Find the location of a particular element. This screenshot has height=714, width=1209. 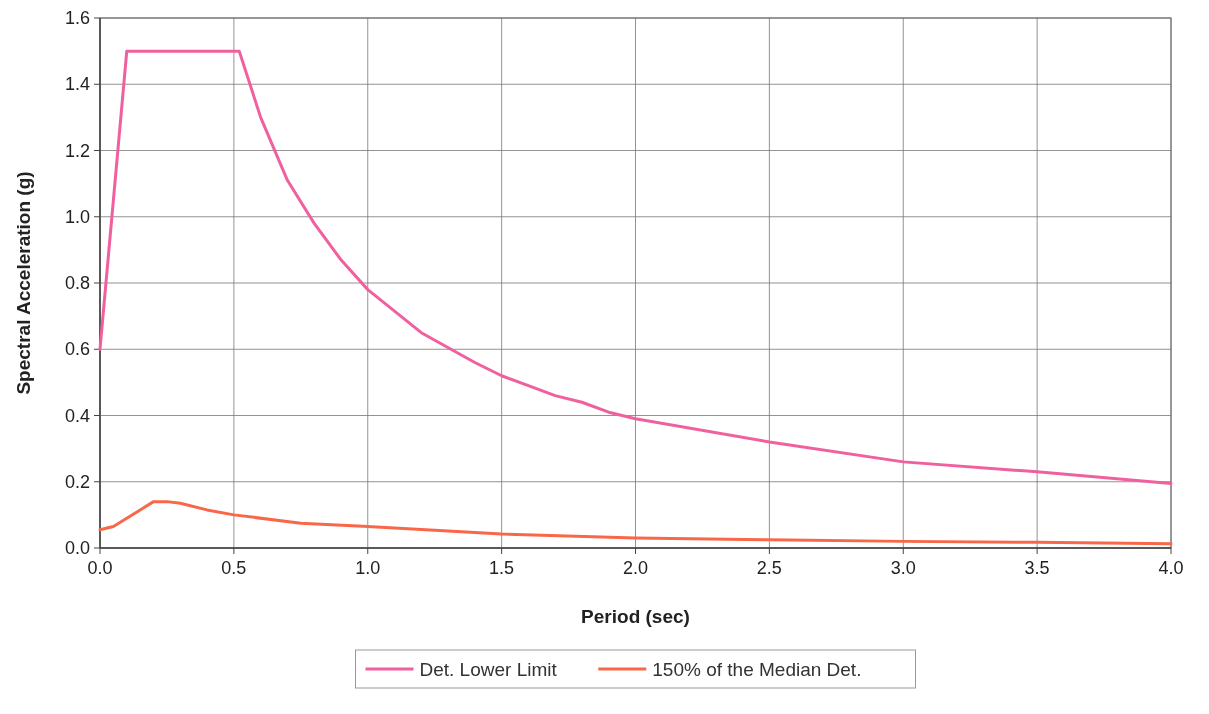

x-tick-label: 4.0 is located at coordinates (1171, 568).